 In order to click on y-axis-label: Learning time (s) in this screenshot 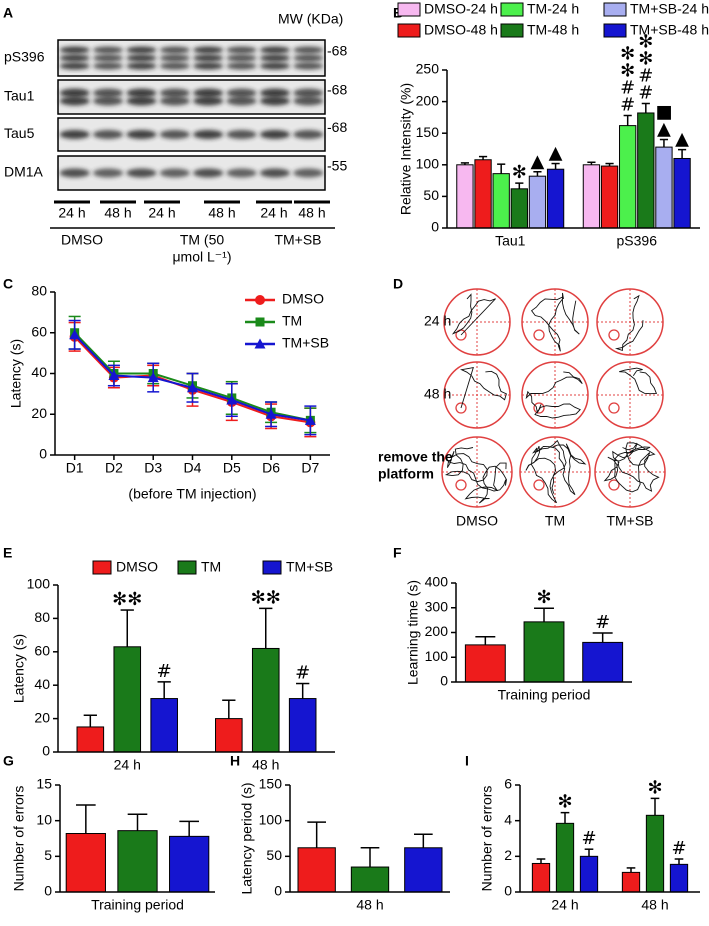, I will do `click(413, 632)`.